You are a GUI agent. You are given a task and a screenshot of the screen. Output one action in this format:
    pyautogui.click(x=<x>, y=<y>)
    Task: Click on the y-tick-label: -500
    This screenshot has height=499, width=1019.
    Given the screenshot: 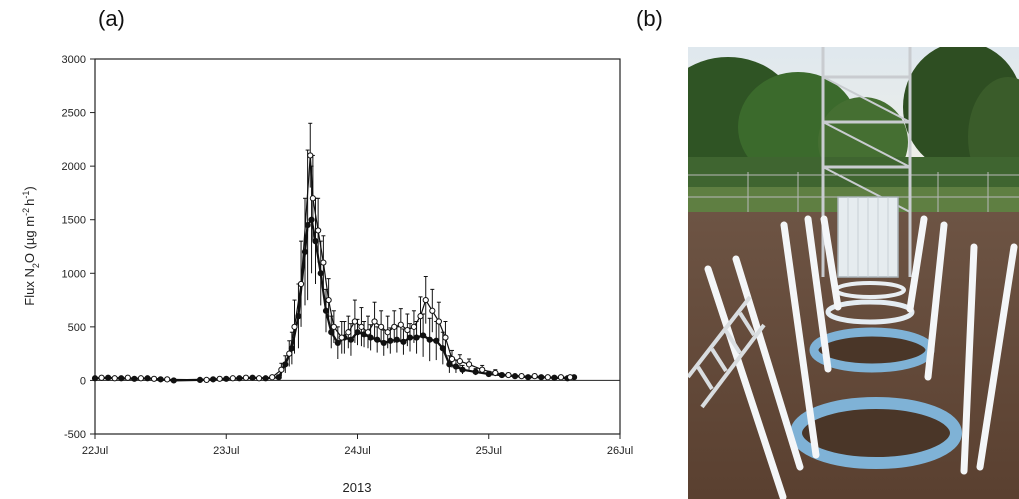 What is the action you would take?
    pyautogui.click(x=75, y=435)
    